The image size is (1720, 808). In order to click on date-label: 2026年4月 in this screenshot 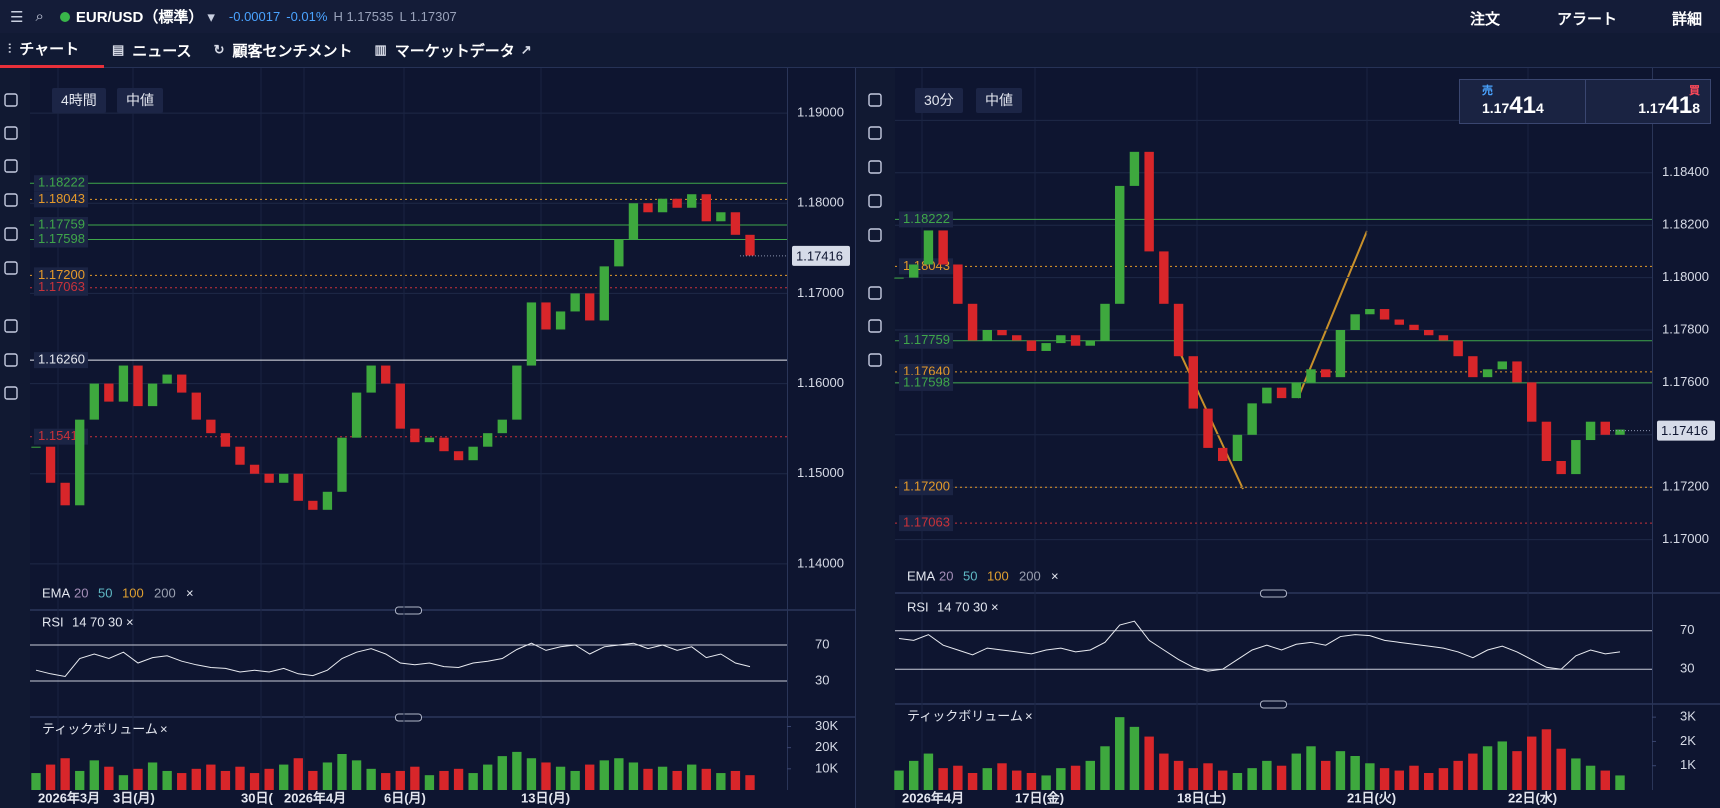, I will do `click(315, 797)`.